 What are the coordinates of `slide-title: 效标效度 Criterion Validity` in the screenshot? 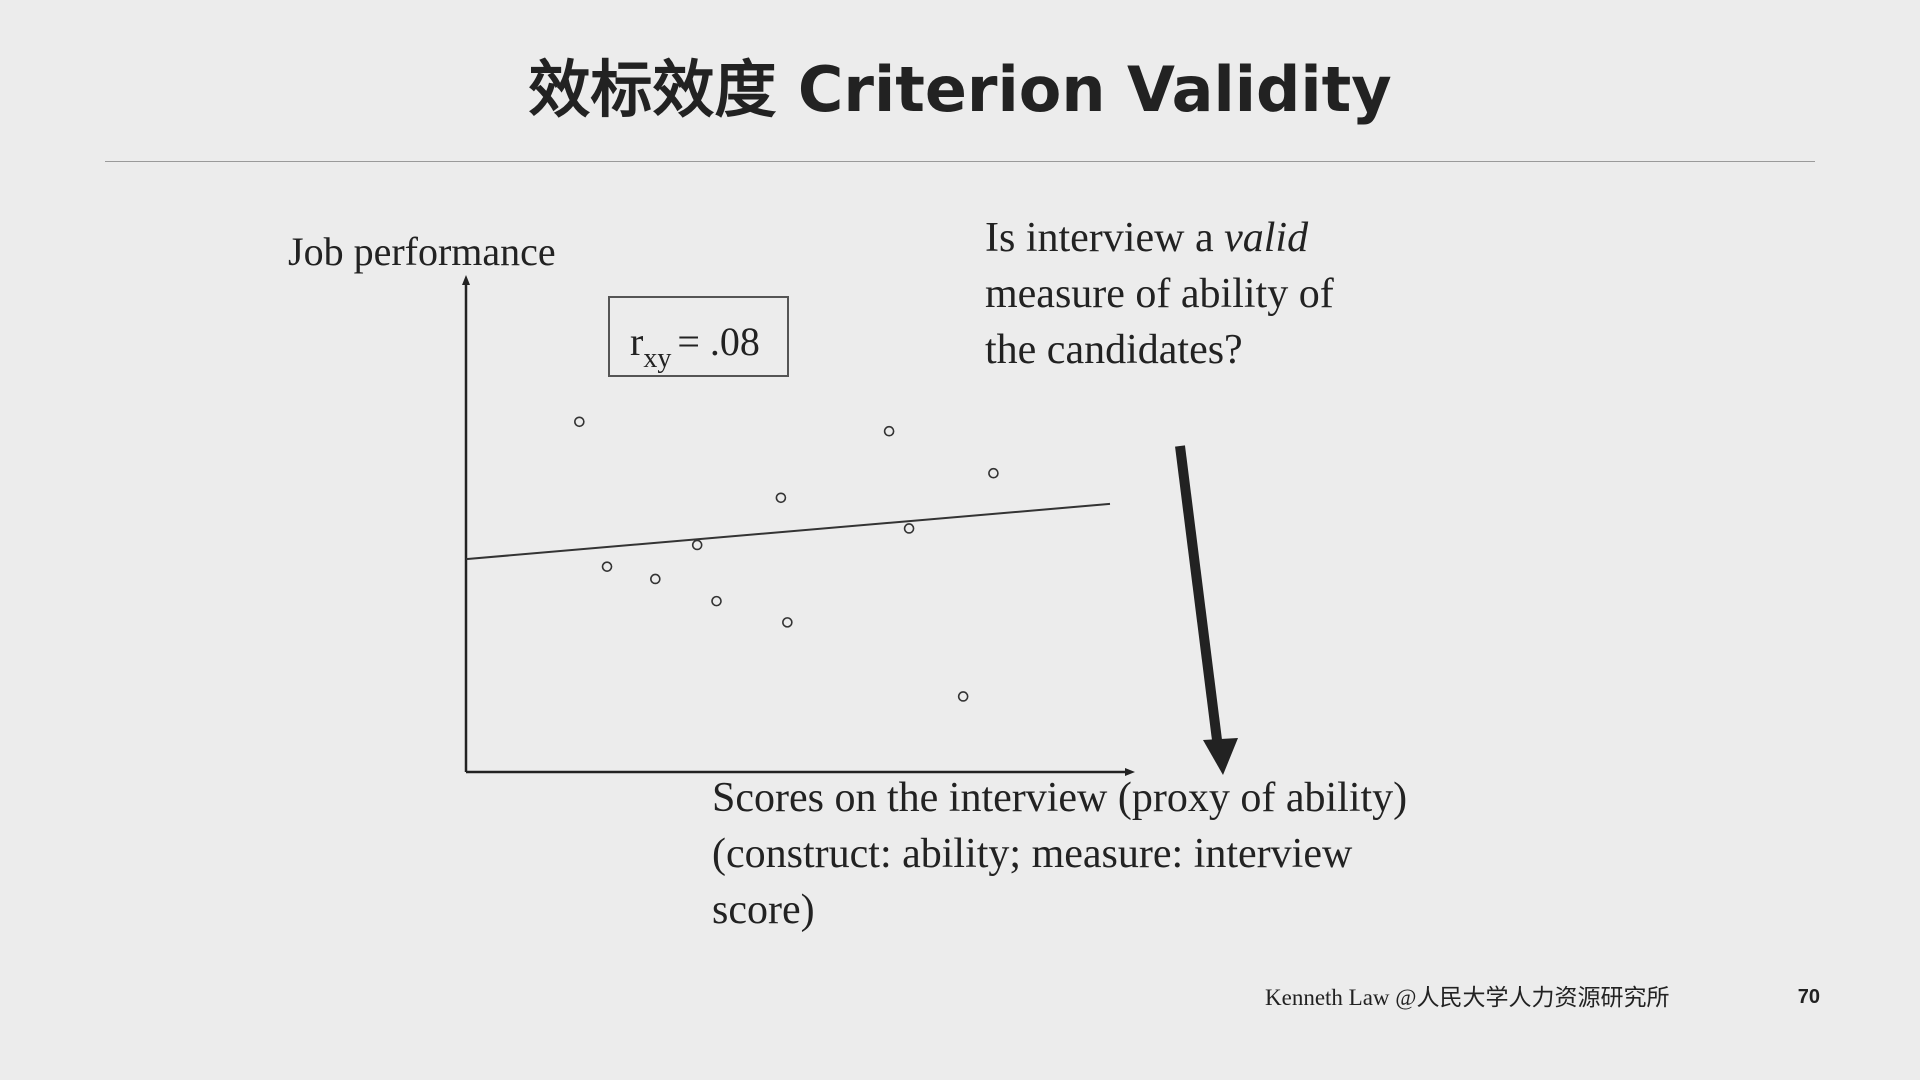 It's located at (960, 89).